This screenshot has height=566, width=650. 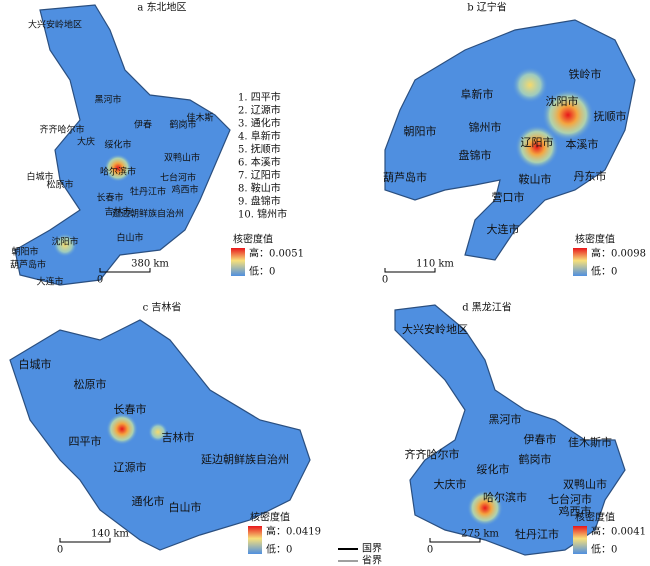 What do you see at coordinates (535, 459) in the screenshot?
I see `region-label: 鹤岗市` at bounding box center [535, 459].